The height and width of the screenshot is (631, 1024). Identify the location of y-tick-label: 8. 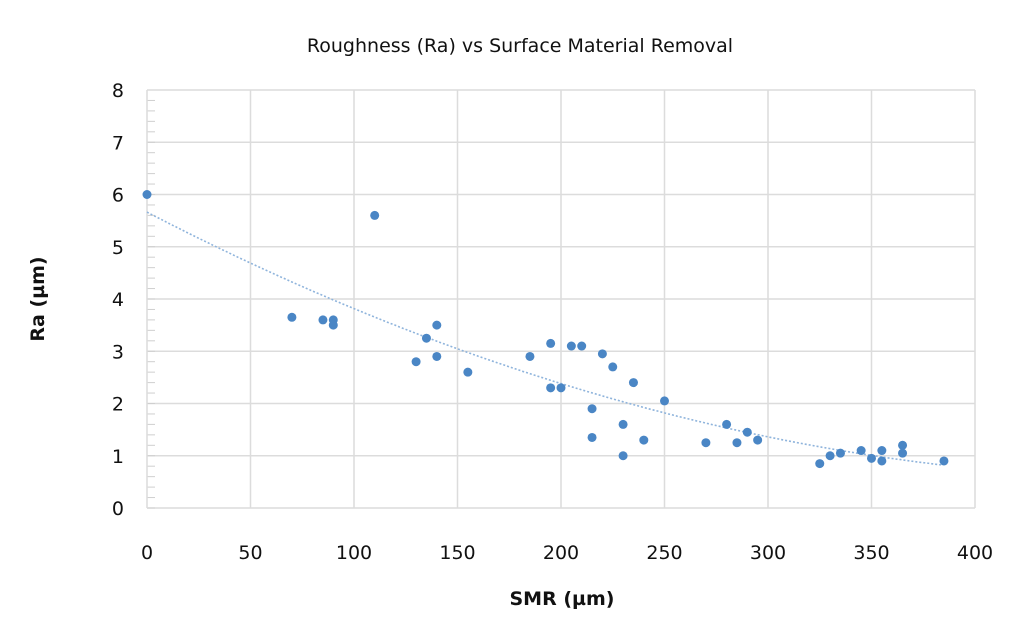
(118, 91).